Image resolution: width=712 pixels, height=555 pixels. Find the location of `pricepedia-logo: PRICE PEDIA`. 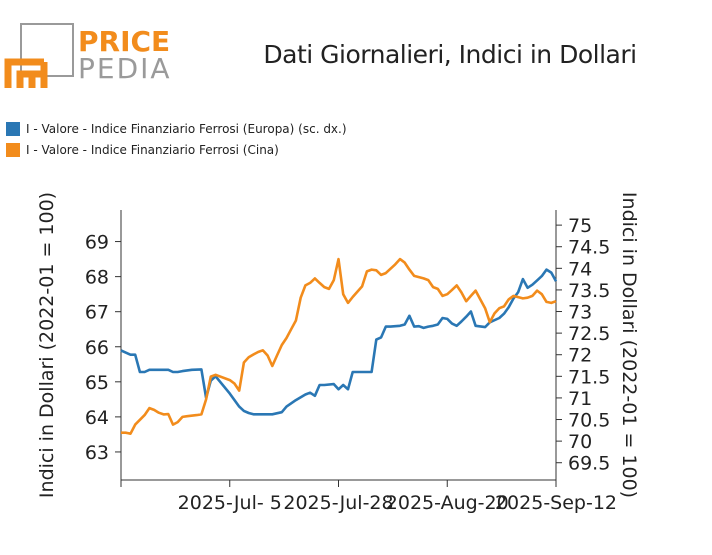

pricepedia-logo: PRICE PEDIA is located at coordinates (87, 55).